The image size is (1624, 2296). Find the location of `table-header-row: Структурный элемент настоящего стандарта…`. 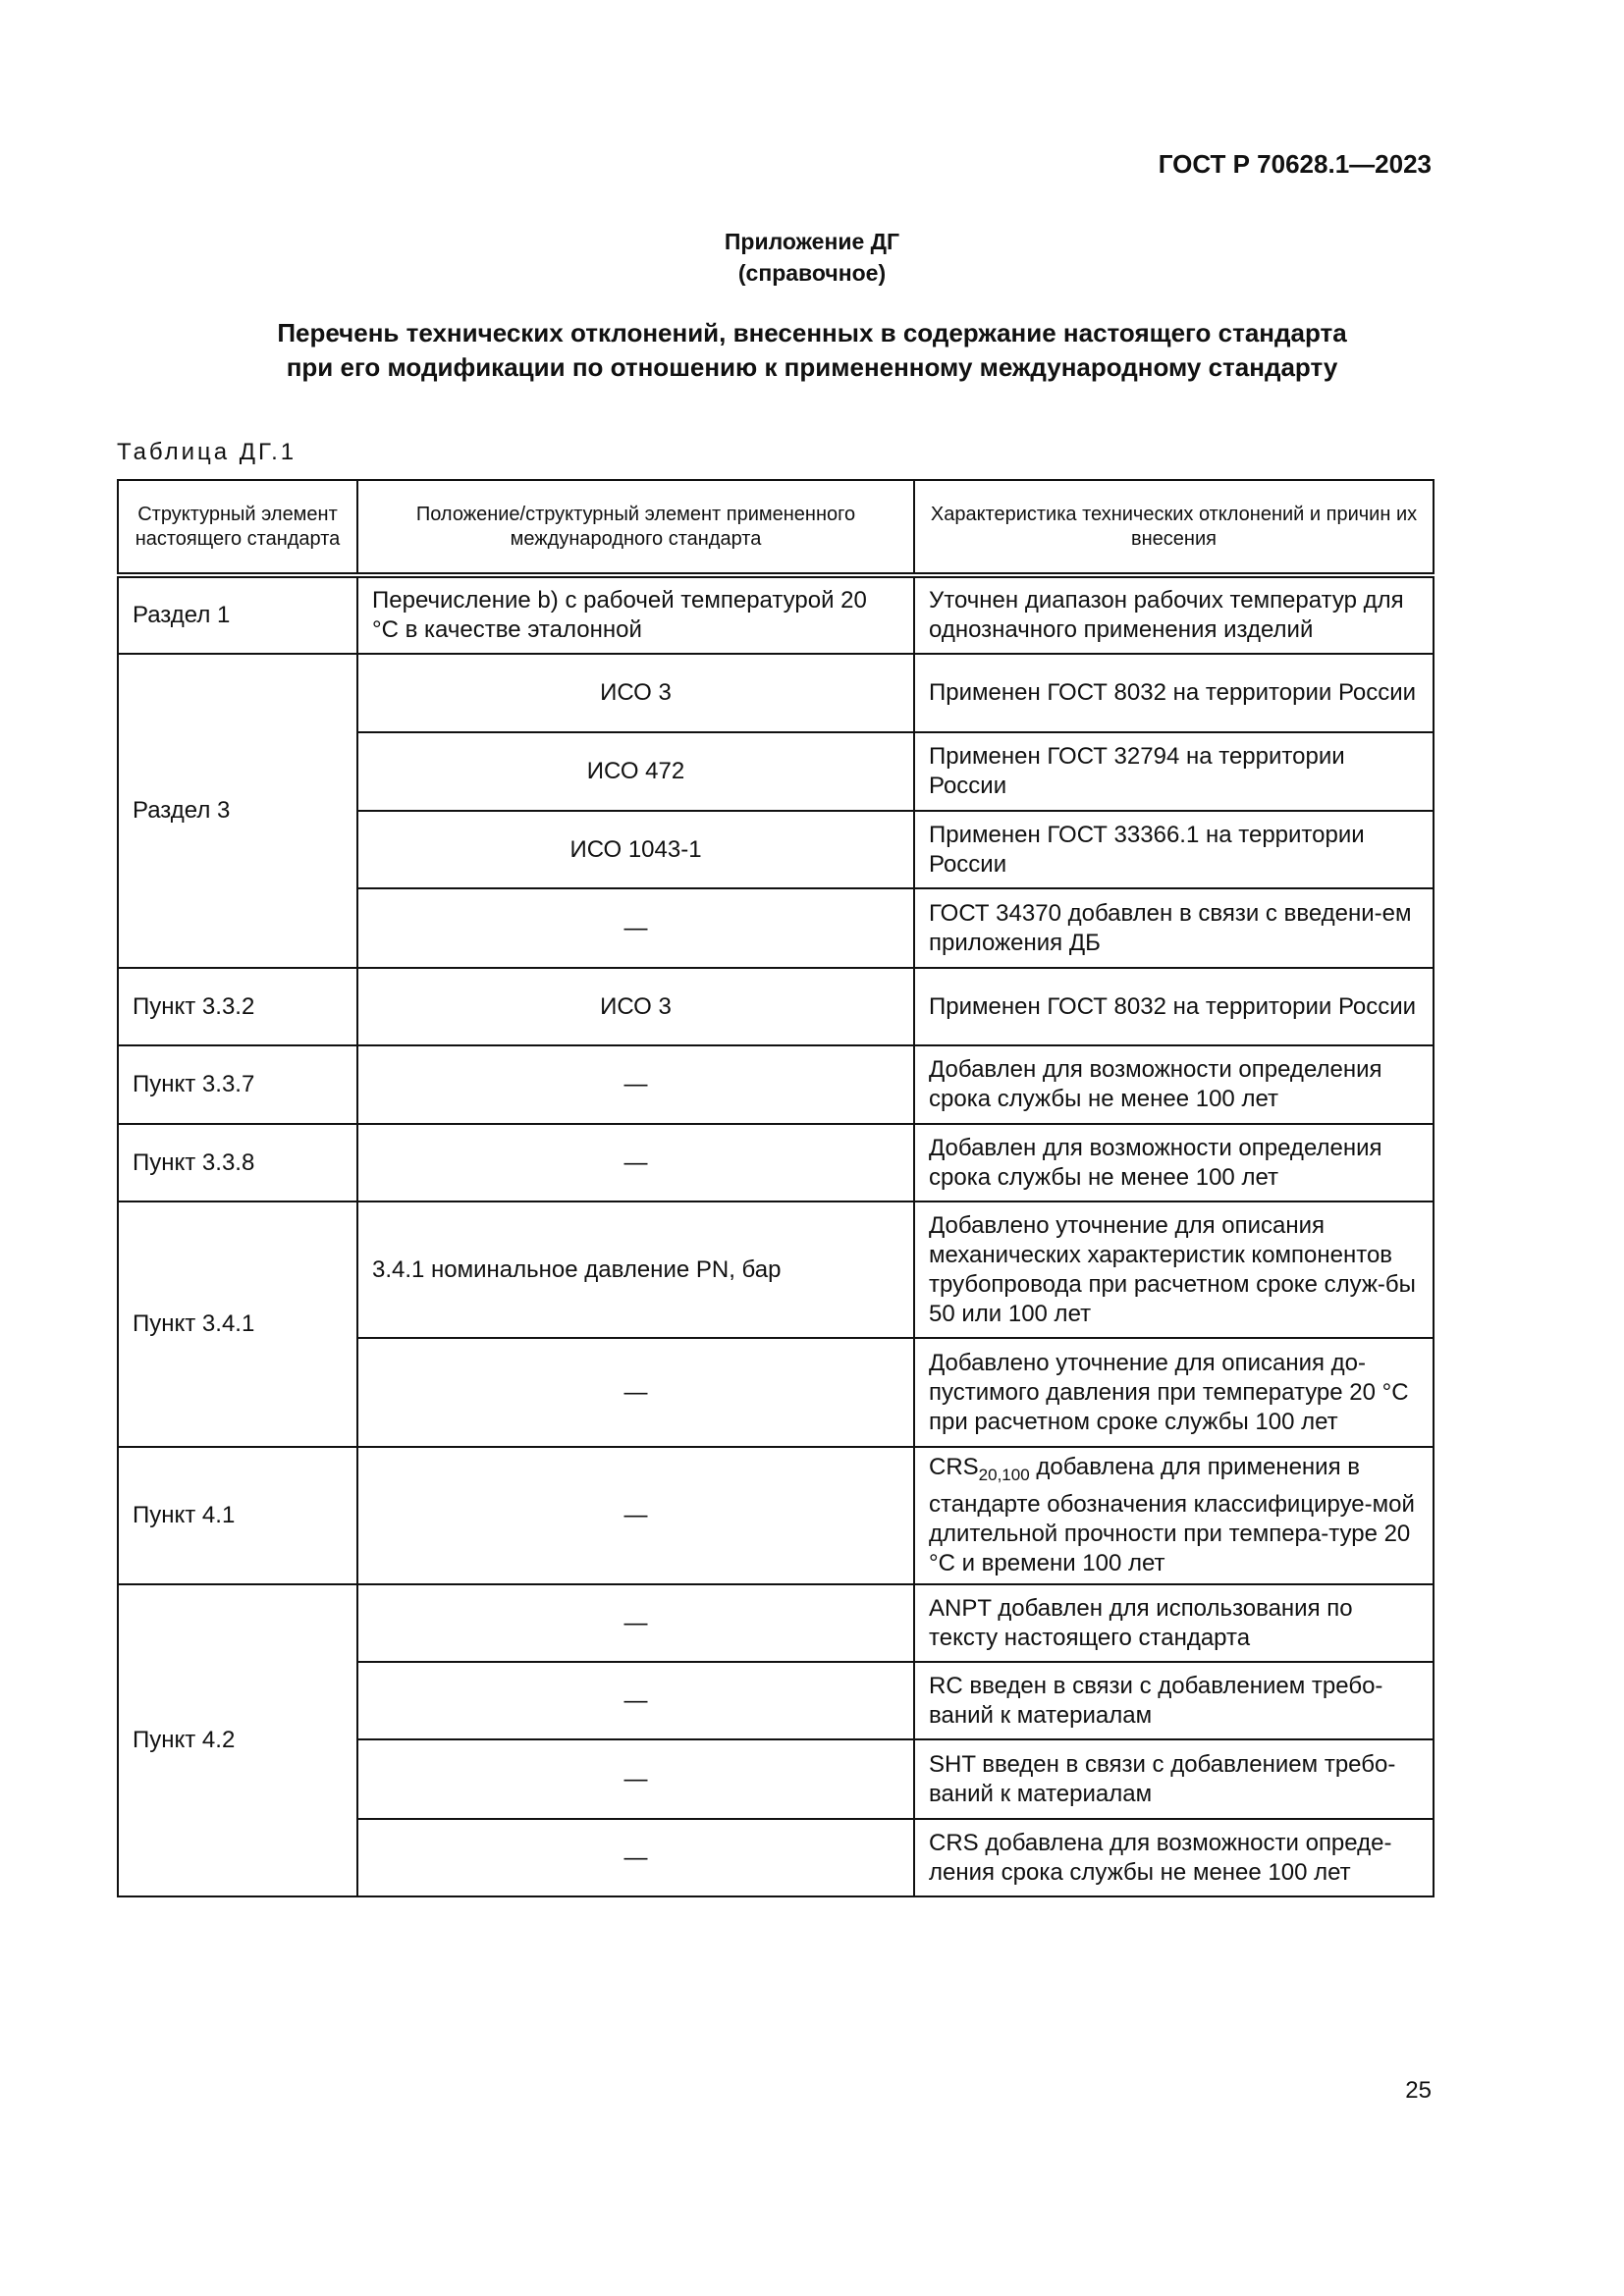

table-header-row: Структурный элемент настоящего стандарта… is located at coordinates (776, 528).